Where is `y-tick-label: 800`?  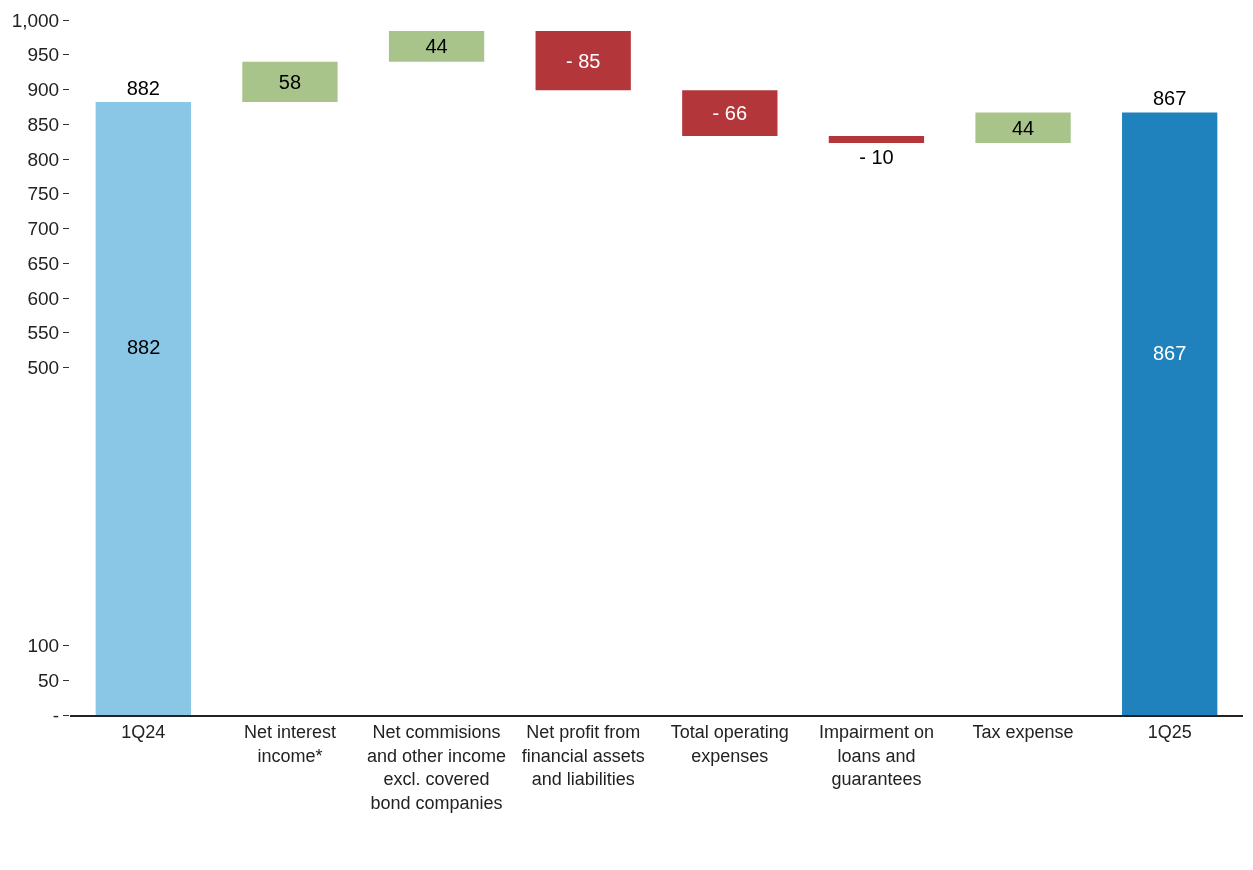
y-tick-label: 800 is located at coordinates (43, 159).